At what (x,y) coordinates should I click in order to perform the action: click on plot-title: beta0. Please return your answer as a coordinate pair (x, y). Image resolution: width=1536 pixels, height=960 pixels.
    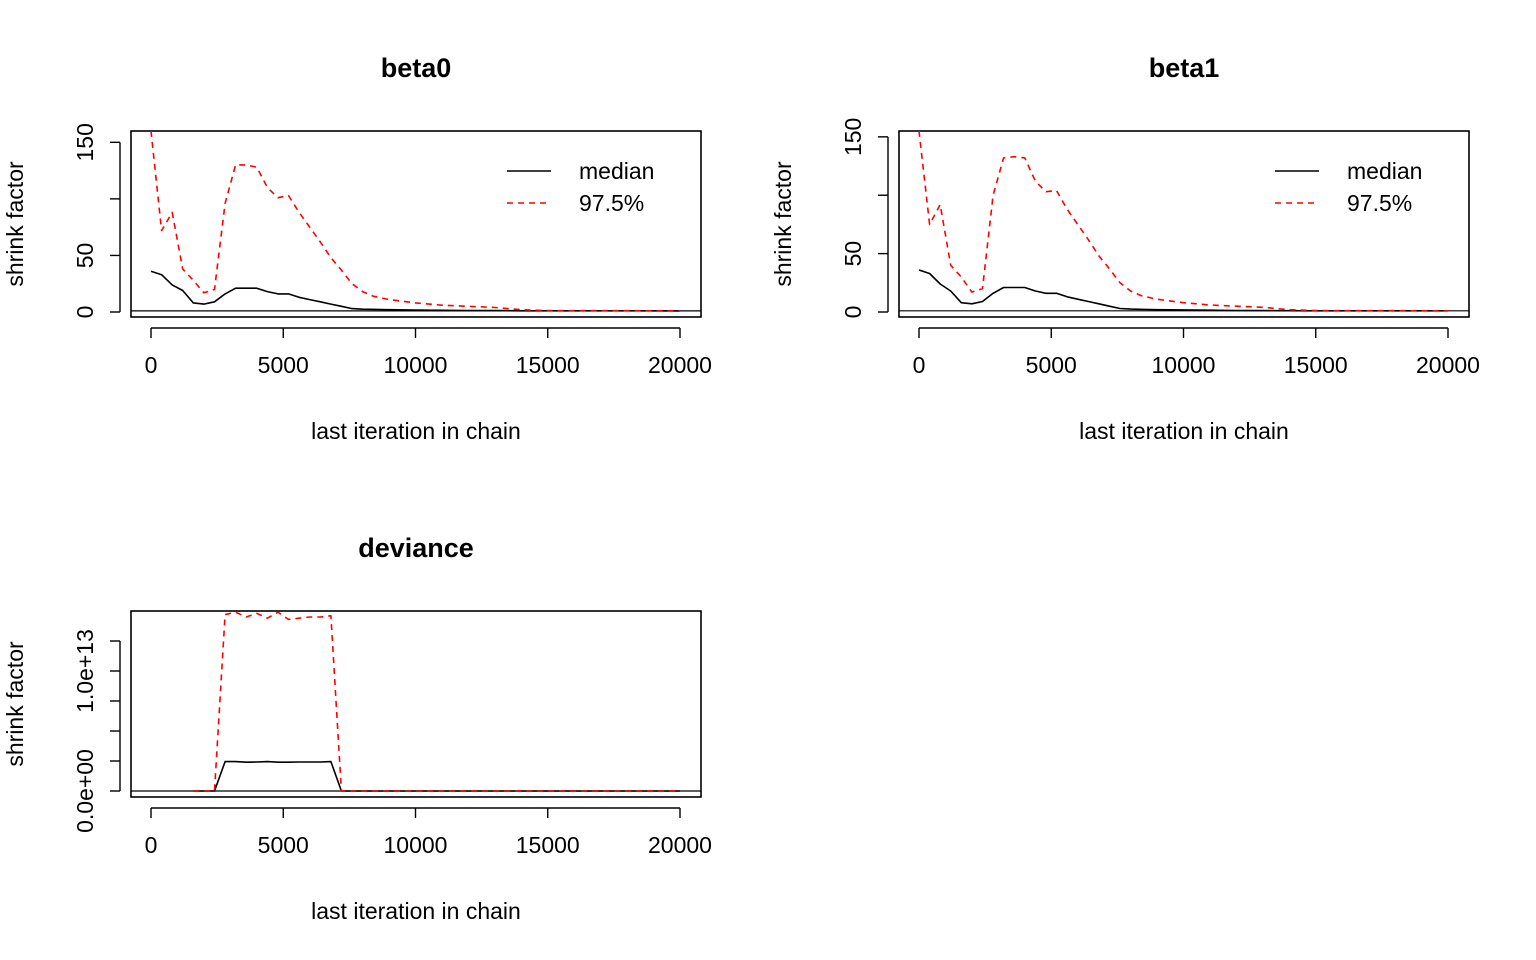
    Looking at the image, I should click on (416, 68).